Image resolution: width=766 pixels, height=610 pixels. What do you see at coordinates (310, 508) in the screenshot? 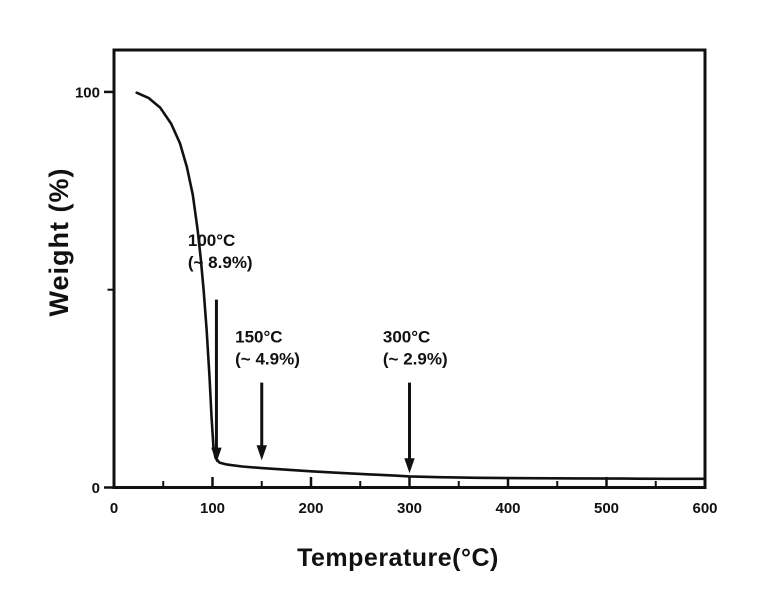
I see `x-tick-label: 200` at bounding box center [310, 508].